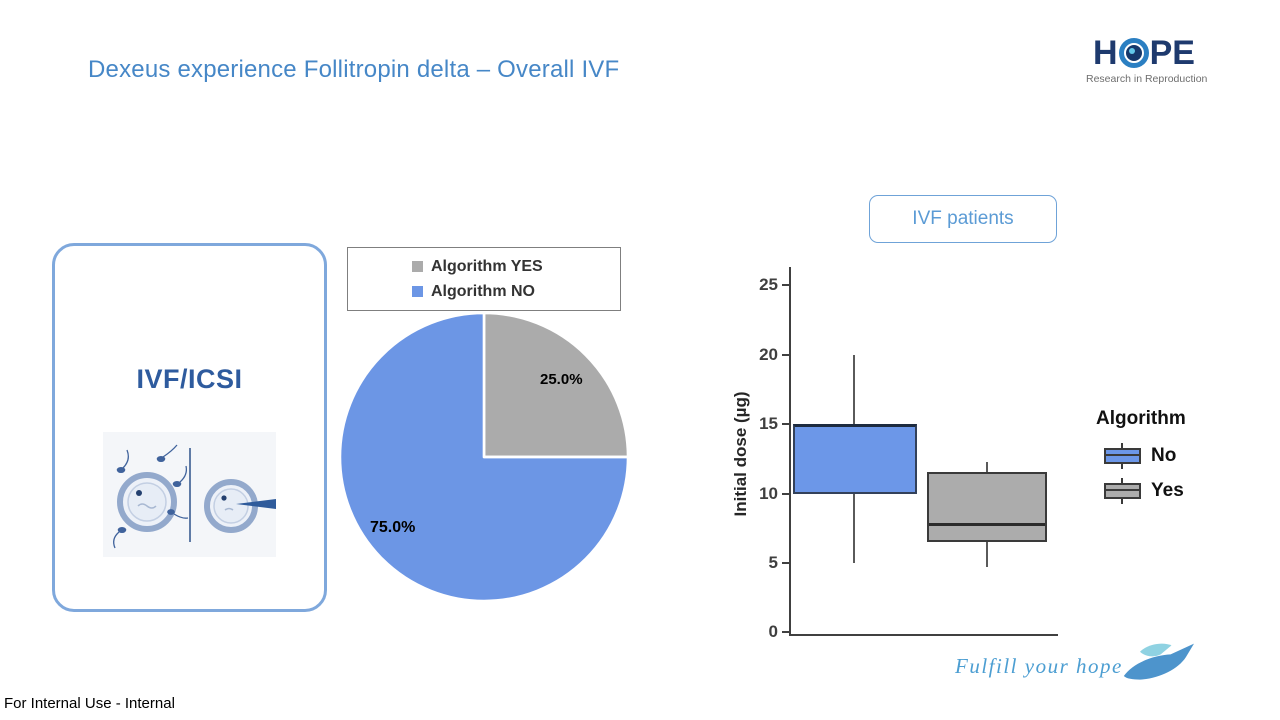 The image size is (1280, 720). I want to click on pie-legend-label-no: Algorithm NO, so click(483, 291).